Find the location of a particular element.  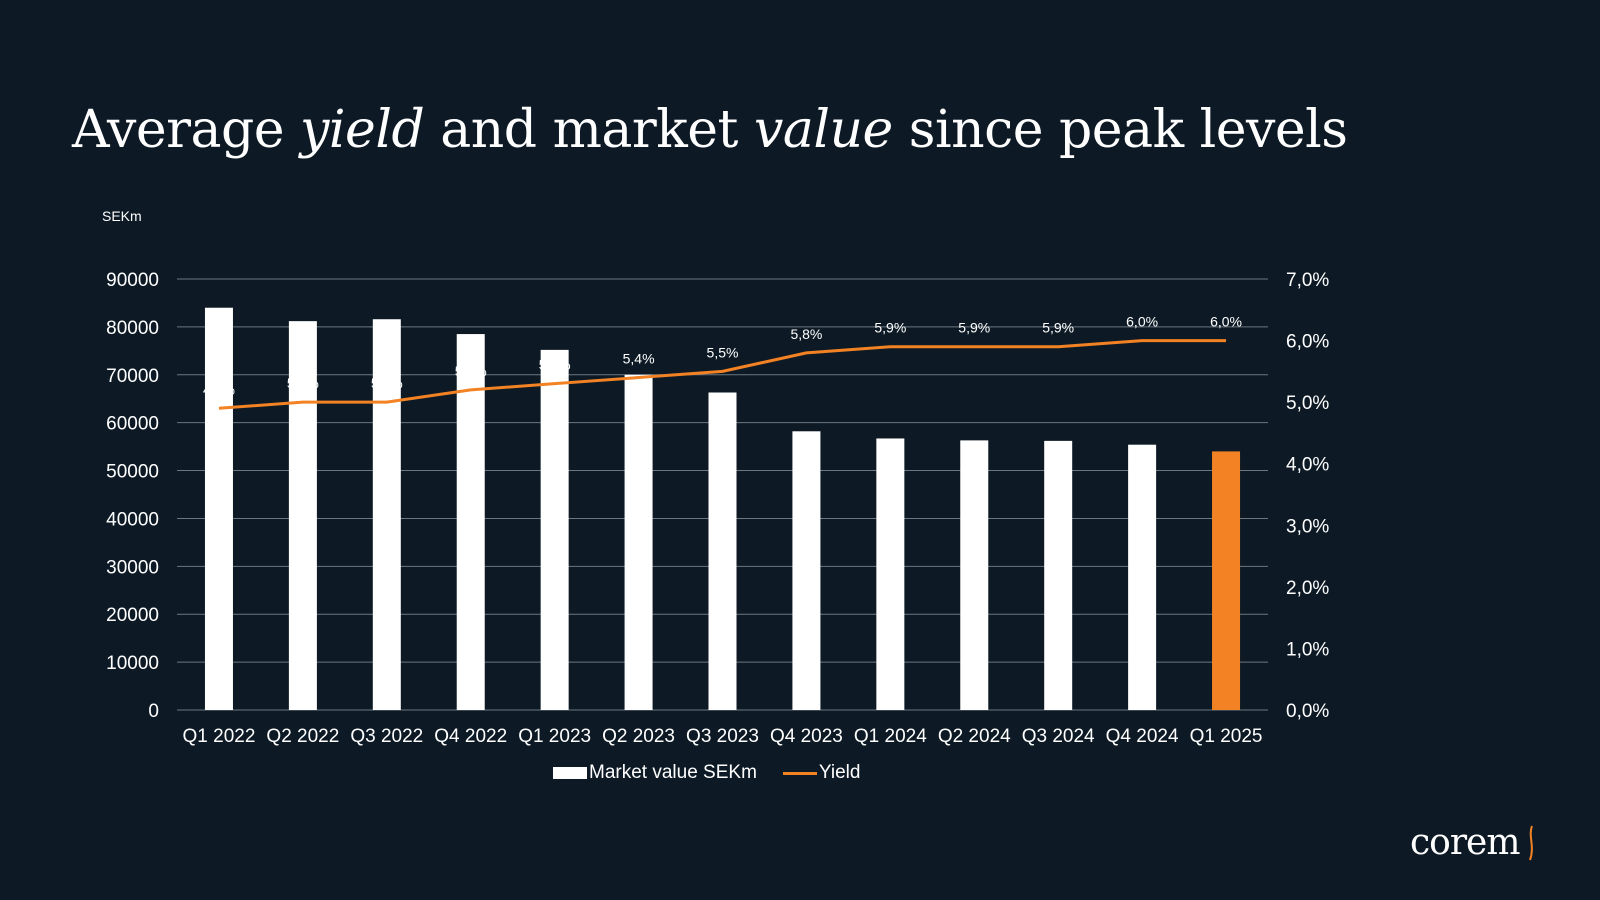

logo-flame-icon is located at coordinates (1530, 842).